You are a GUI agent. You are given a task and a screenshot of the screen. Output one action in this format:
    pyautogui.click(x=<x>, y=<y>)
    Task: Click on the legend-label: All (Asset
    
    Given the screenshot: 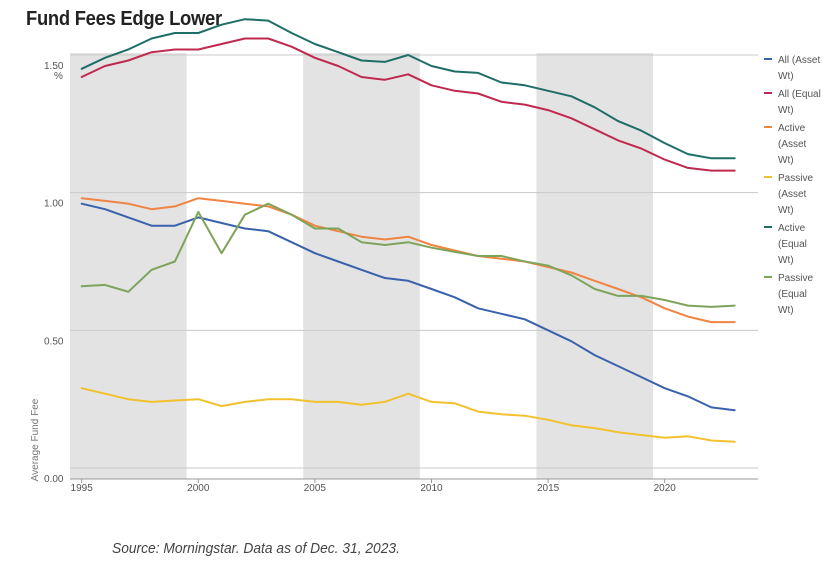 What is the action you would take?
    pyautogui.click(x=799, y=60)
    